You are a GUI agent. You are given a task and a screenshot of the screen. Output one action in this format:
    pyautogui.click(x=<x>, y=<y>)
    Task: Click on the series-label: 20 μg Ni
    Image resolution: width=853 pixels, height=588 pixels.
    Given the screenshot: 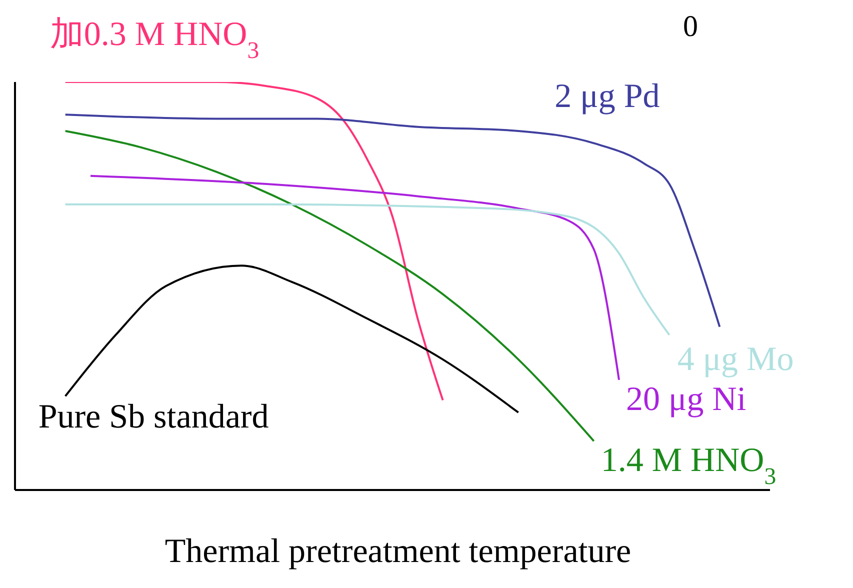 What is the action you would take?
    pyautogui.click(x=686, y=399)
    